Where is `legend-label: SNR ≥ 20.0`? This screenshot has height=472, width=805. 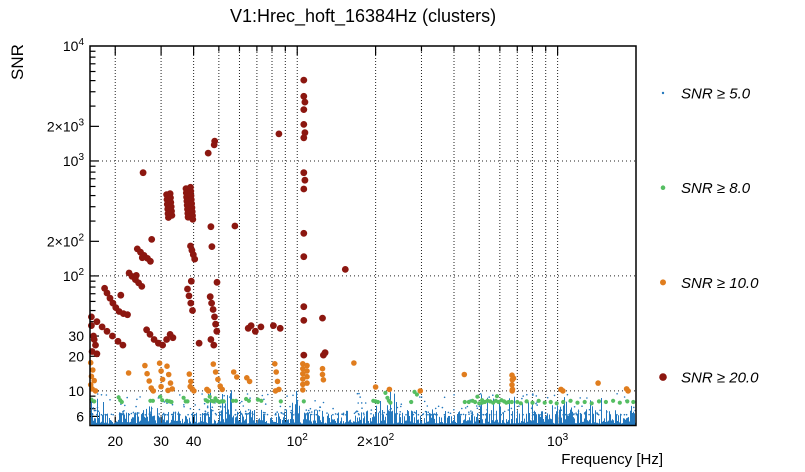 legend-label: SNR ≥ 20.0 is located at coordinates (720, 378).